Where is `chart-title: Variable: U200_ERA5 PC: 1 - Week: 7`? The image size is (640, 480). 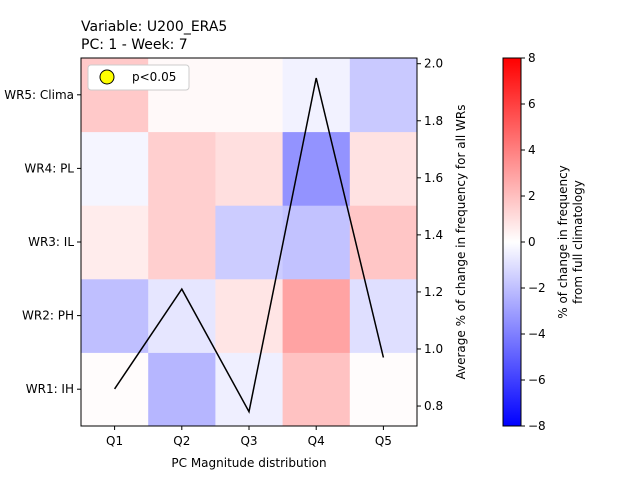
chart-title: Variable: U200_ERA5 PC: 1 - Week: 7 is located at coordinates (154, 36).